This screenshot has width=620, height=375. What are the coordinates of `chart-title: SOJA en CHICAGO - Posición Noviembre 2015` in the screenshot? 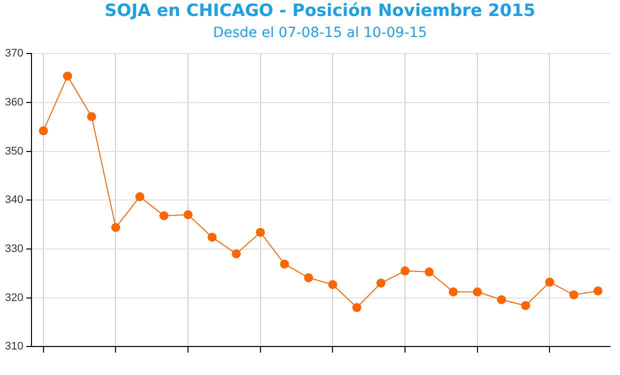 It's located at (320, 11).